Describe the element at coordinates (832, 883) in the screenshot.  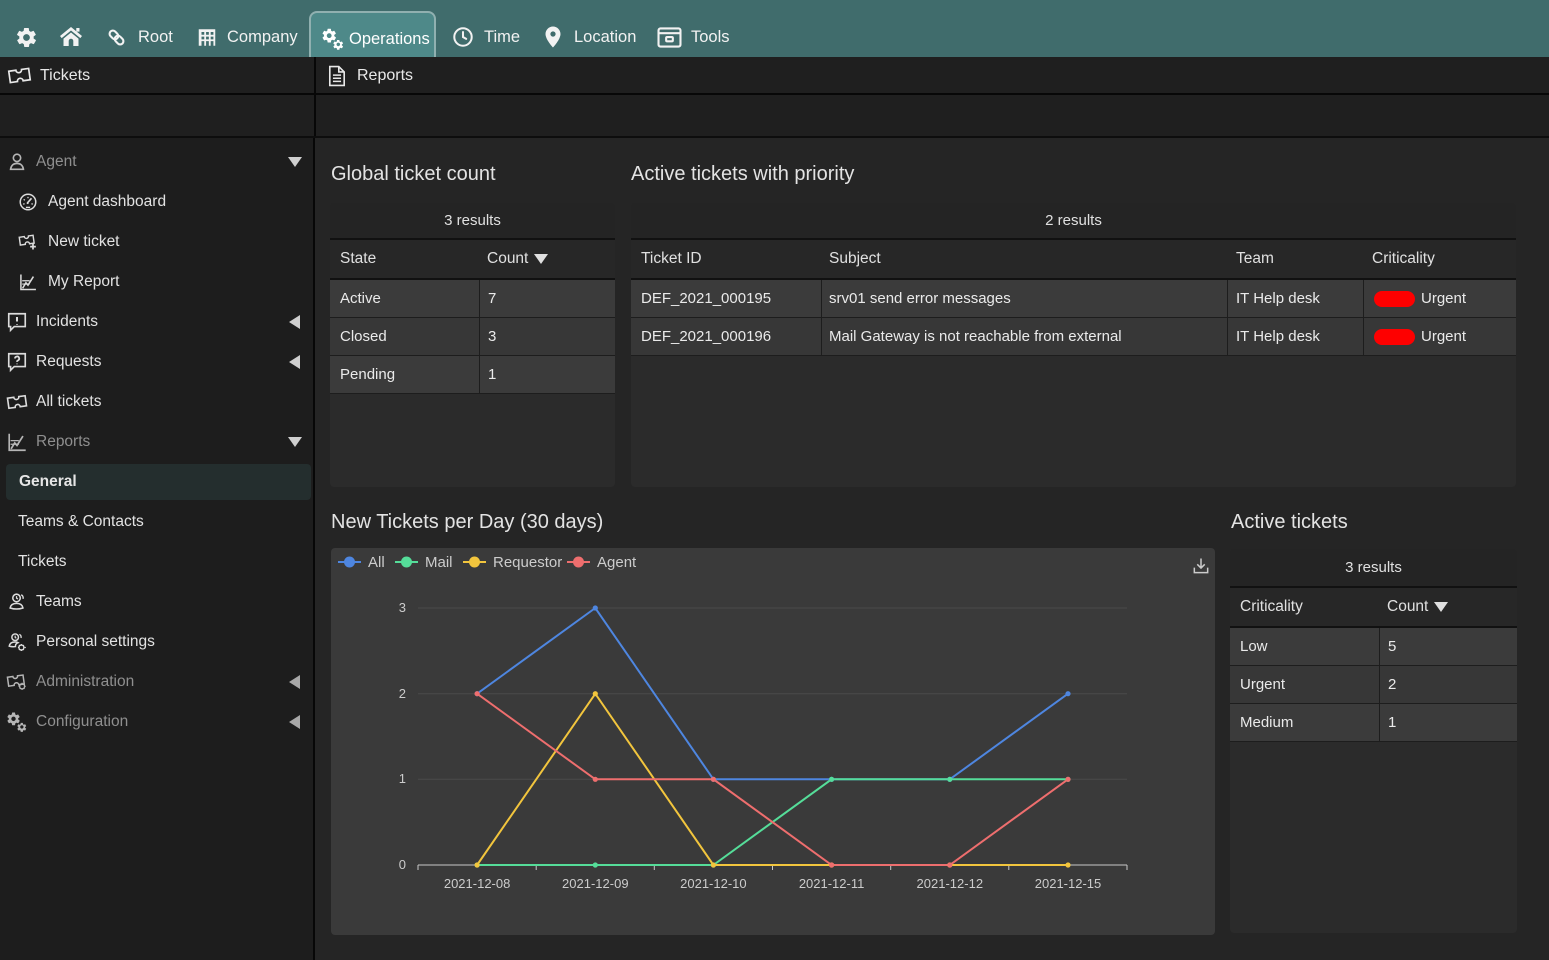
I see `svg-text: 2021-12-11` at that location.